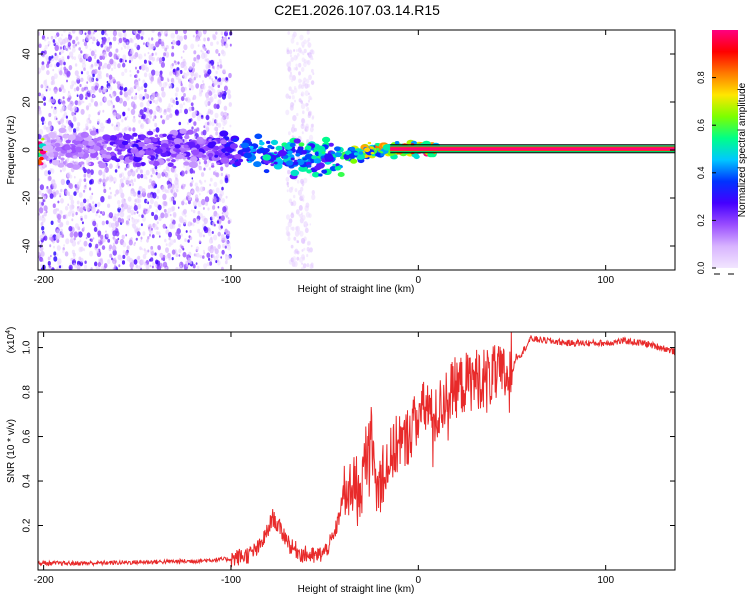  I want to click on colorbar-tick-label: 0.6, so click(701, 125).